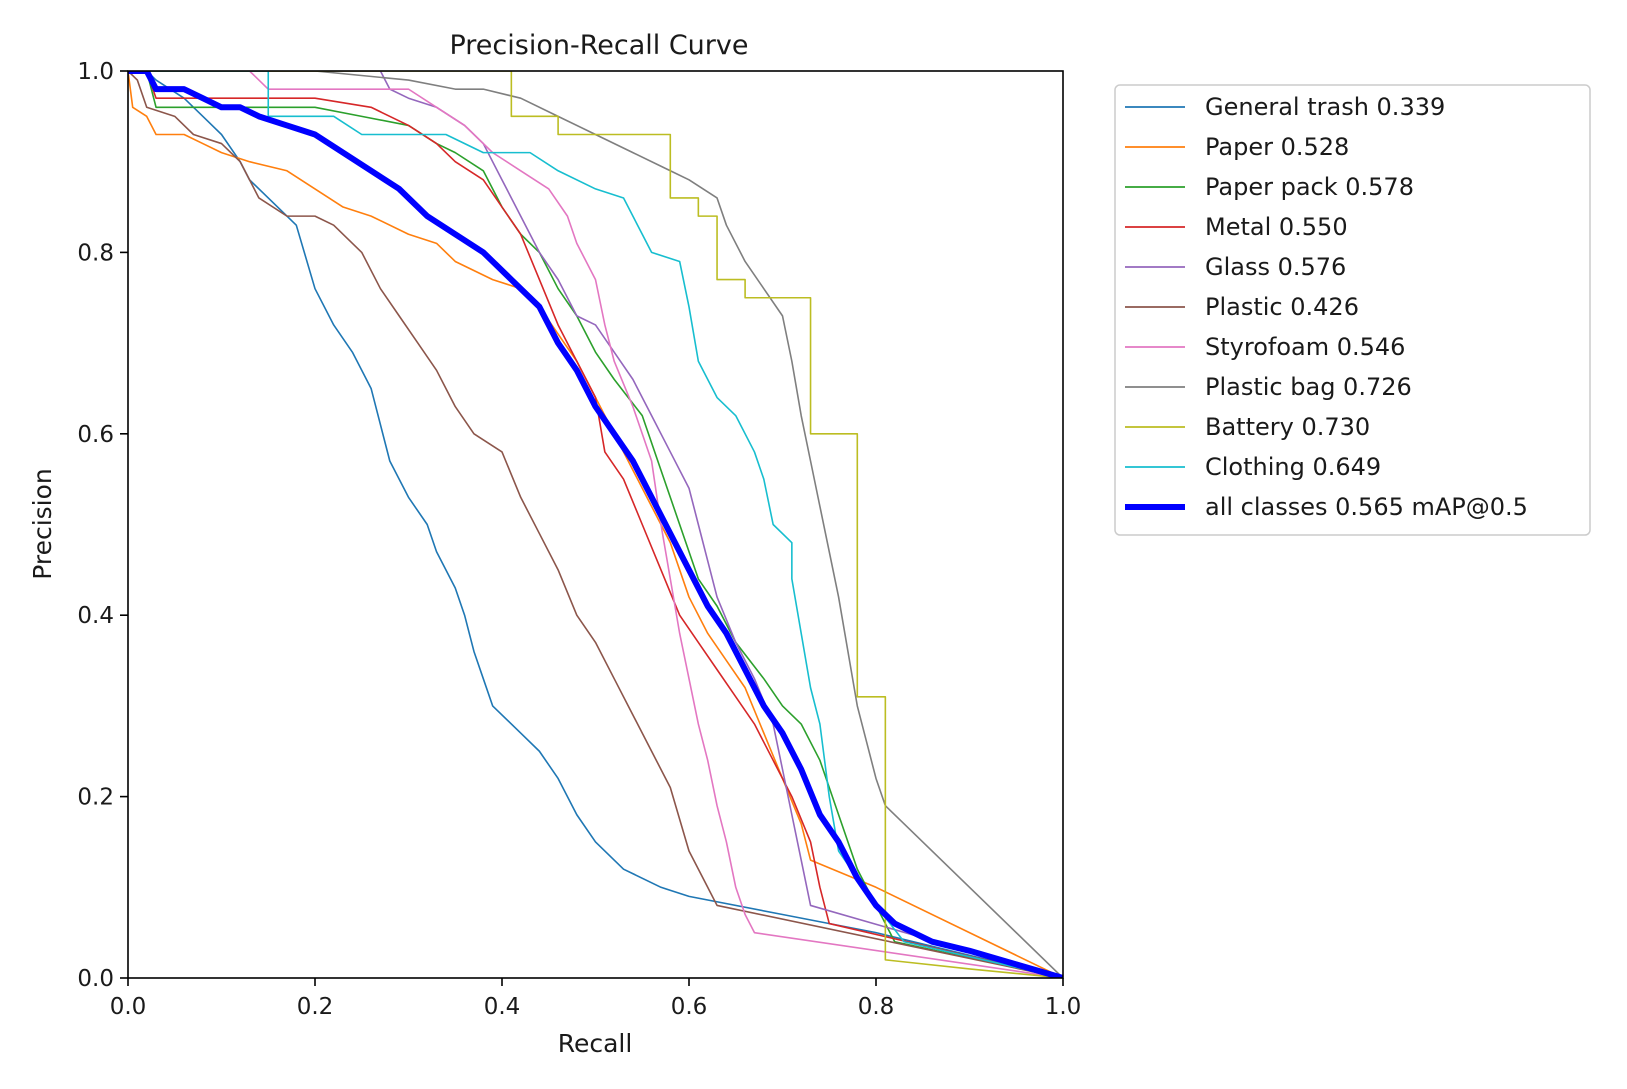 The image size is (1627, 1089). What do you see at coordinates (1282, 307) in the screenshot?
I see `legend-label: Plastic 0.426` at bounding box center [1282, 307].